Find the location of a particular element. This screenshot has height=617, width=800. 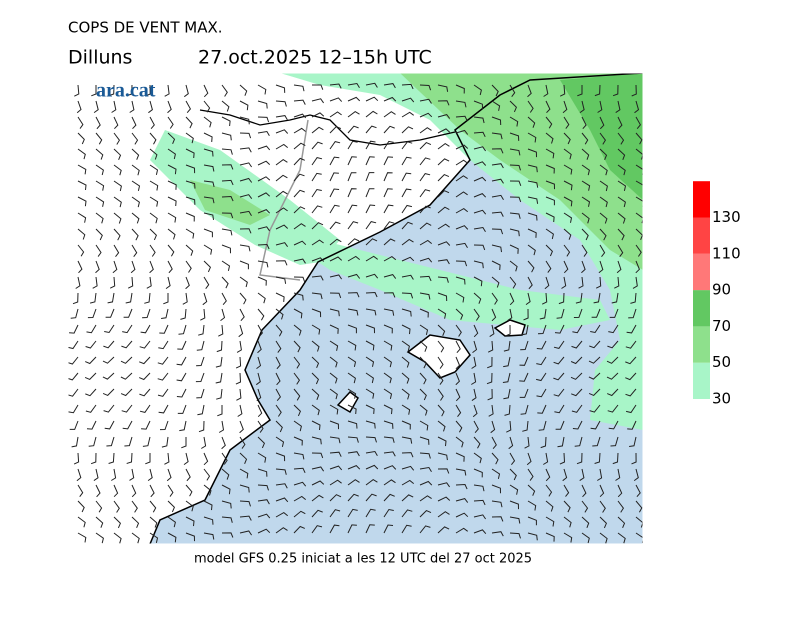

island-ibiza is located at coordinates (347, 402).